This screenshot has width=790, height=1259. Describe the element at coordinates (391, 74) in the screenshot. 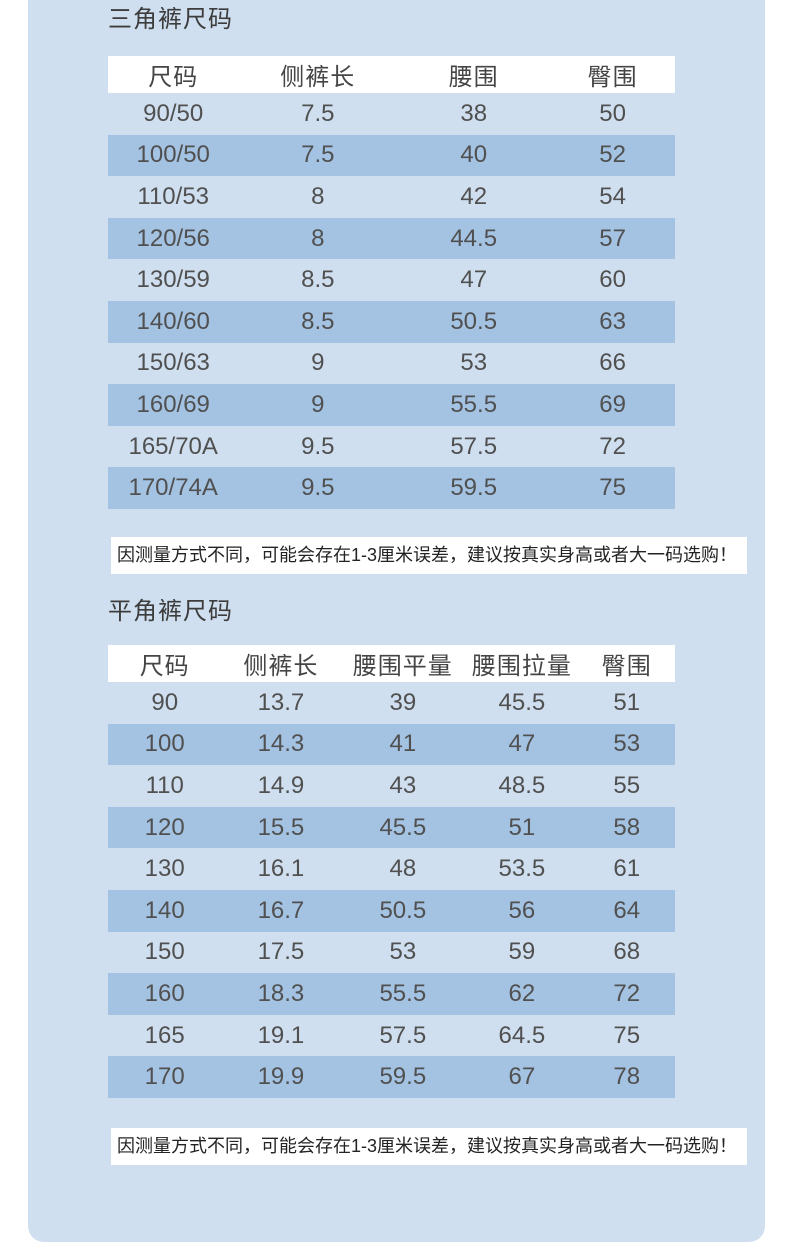

I see `table-header-row: 尺码 侧裤长 腰围 臀围` at that location.